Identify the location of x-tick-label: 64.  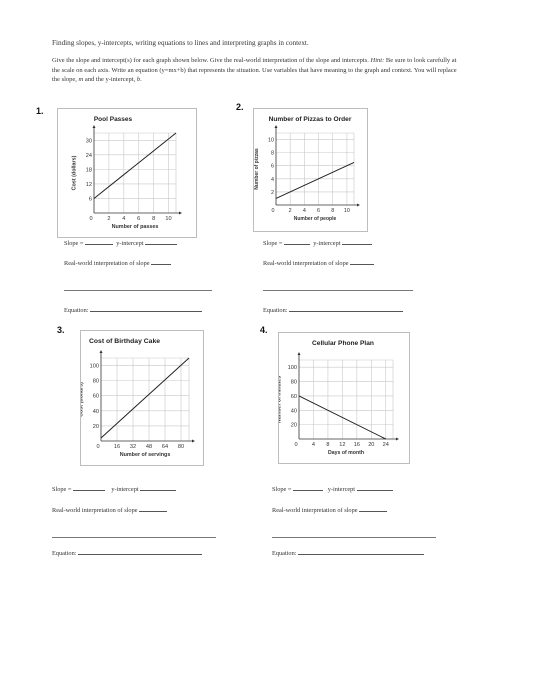
(165, 447).